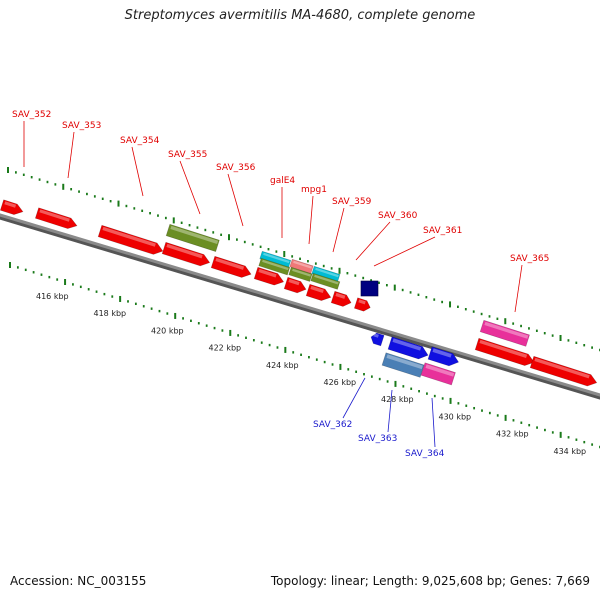 This screenshot has height=600, width=600. What do you see at coordinates (455, 416) in the screenshot?
I see `kbp-label: 430 kbp` at bounding box center [455, 416].